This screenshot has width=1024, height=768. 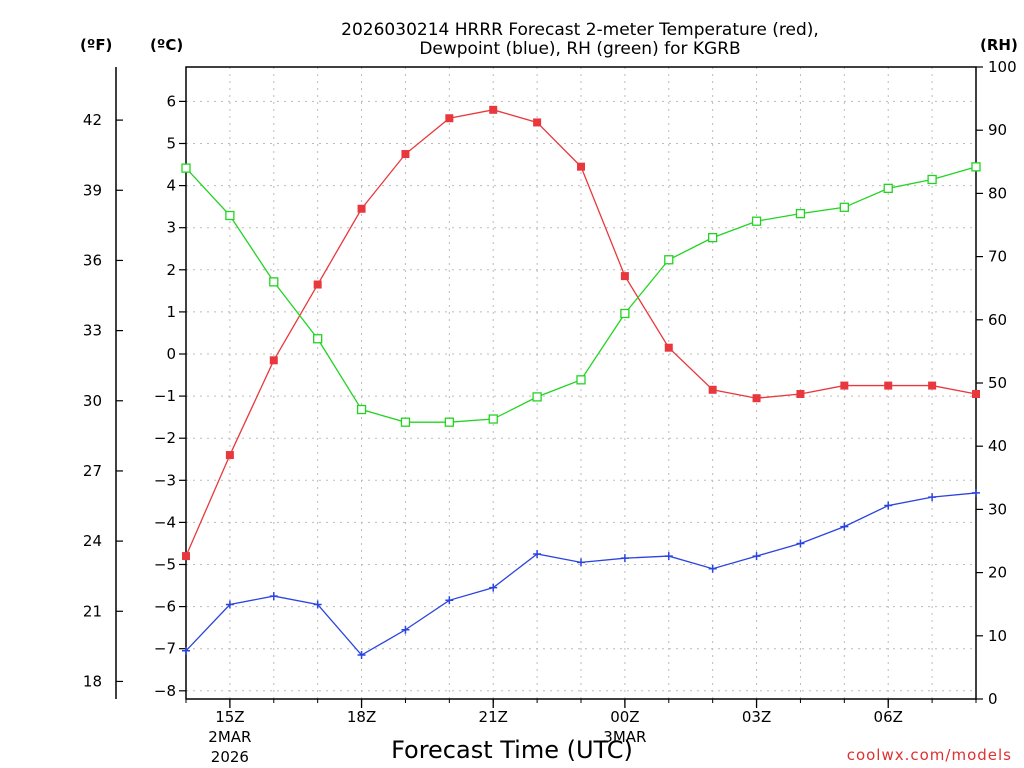 What do you see at coordinates (166, 45) in the screenshot?
I see `celsius-unit-label: (ºC)` at bounding box center [166, 45].